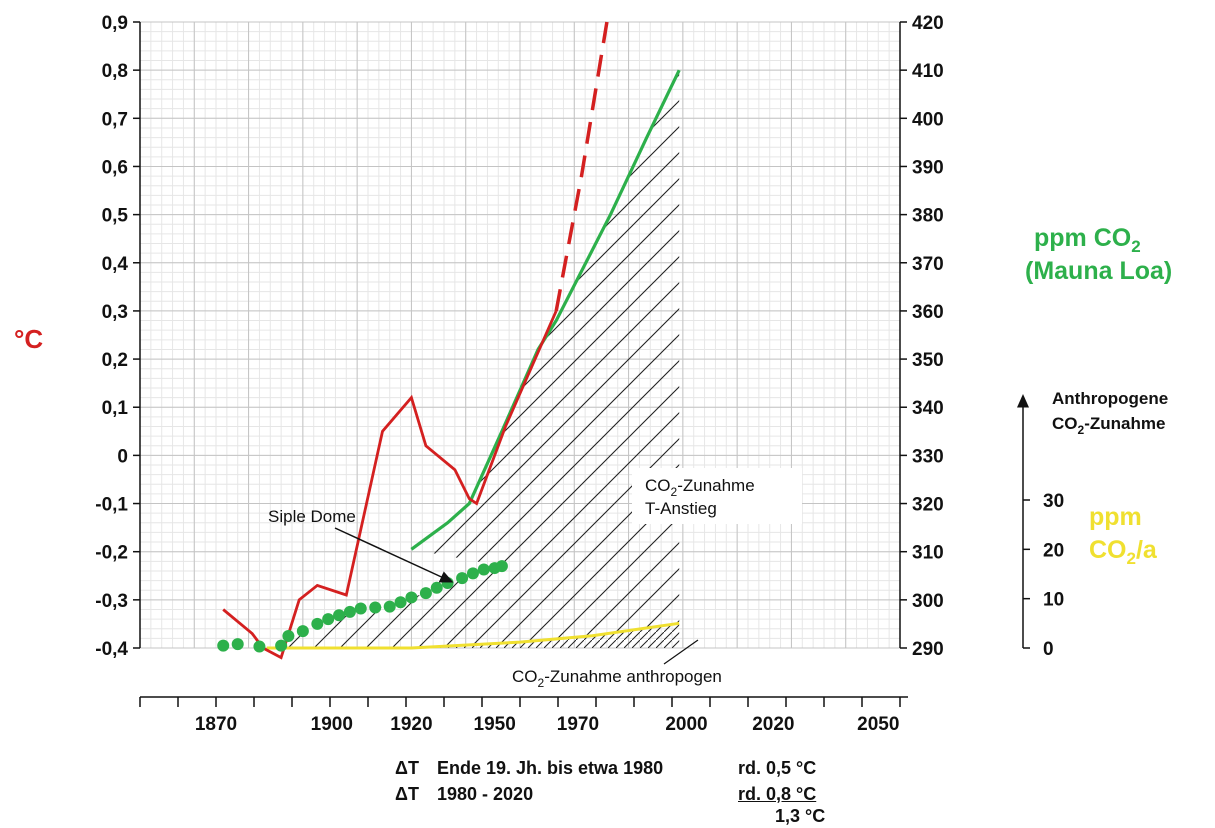 This screenshot has width=1215, height=828. What do you see at coordinates (928, 360) in the screenshot?
I see `right-tick-label: 350` at bounding box center [928, 360].